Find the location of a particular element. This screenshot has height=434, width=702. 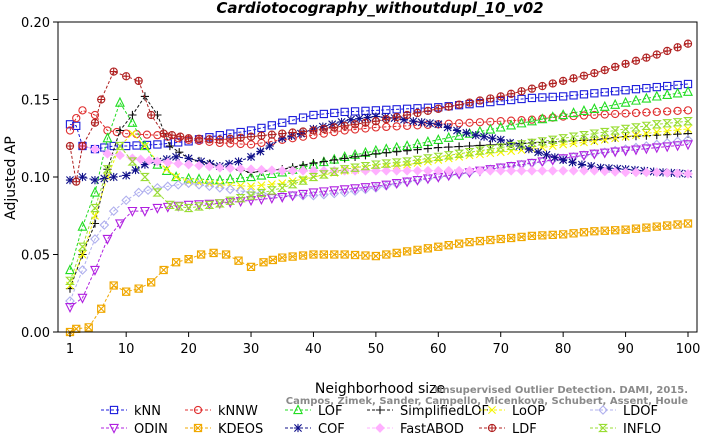

legend-label: LDF is located at coordinates (524, 428).